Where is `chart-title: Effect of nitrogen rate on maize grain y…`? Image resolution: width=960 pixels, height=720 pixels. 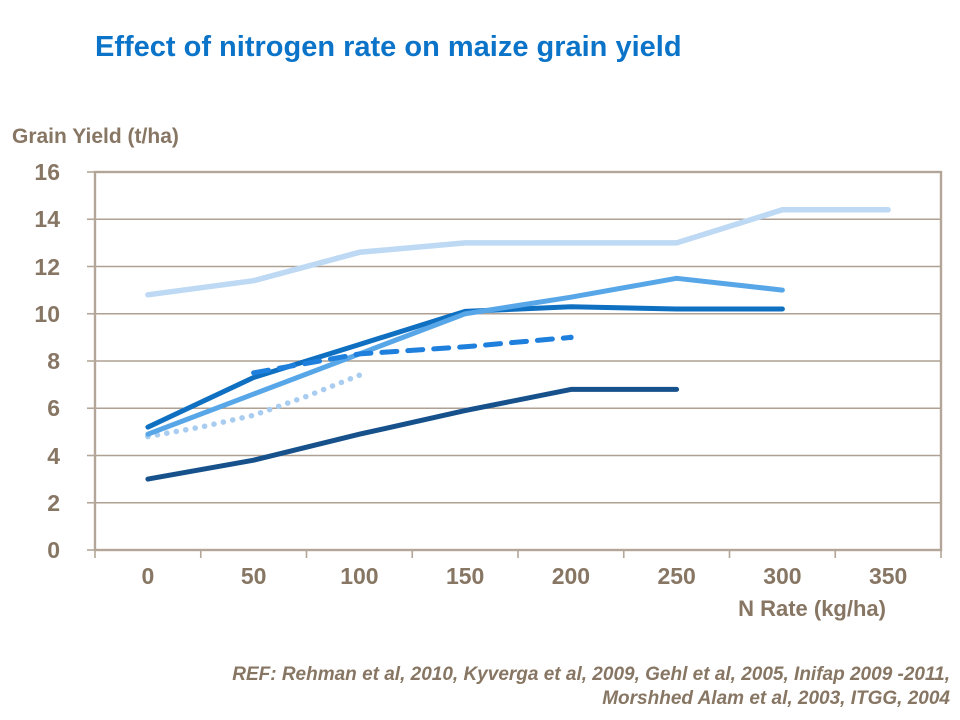 chart-title: Effect of nitrogen rate on maize grain y… is located at coordinates (388, 47).